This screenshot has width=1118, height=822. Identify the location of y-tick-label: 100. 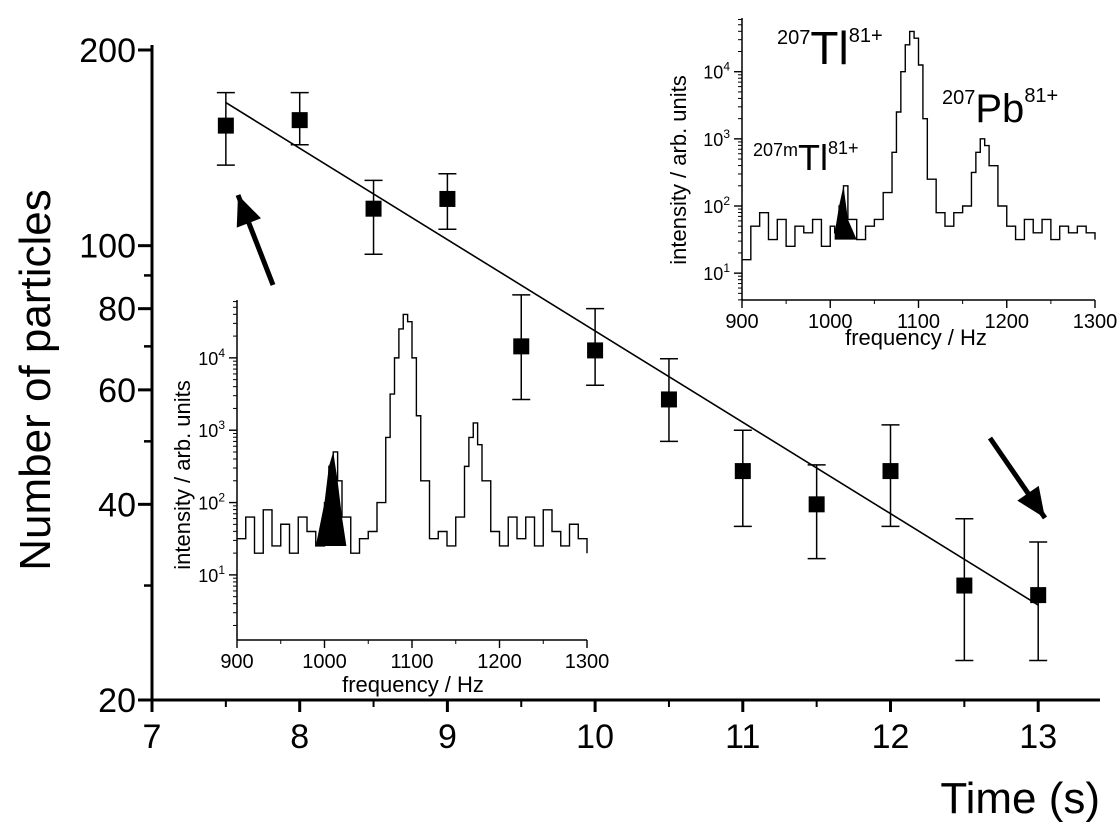
(107, 247).